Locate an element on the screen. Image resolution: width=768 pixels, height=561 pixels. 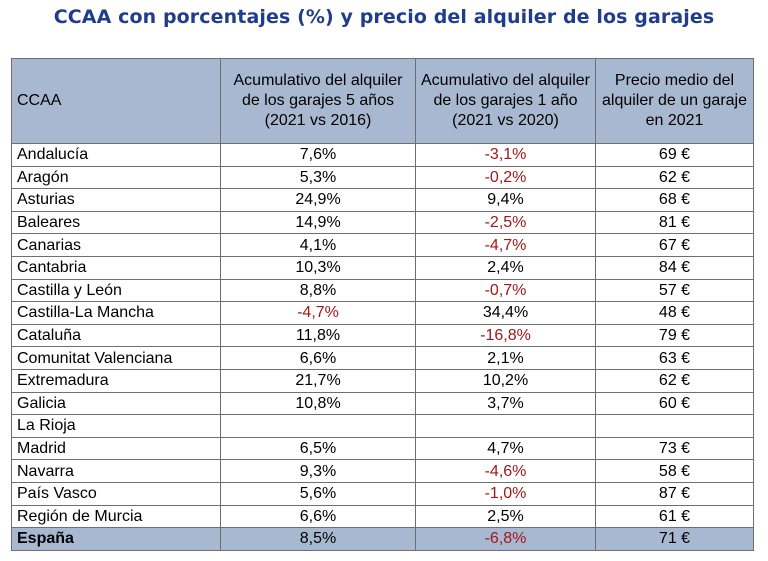
region-name: Castilla y León is located at coordinates (116, 290).